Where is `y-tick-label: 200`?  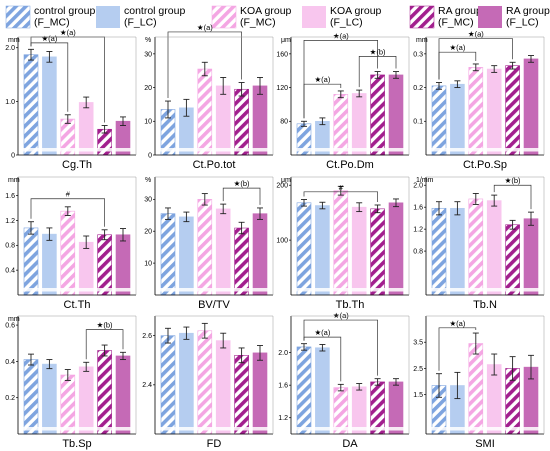 y-tick-label: 200 is located at coordinates (282, 186).